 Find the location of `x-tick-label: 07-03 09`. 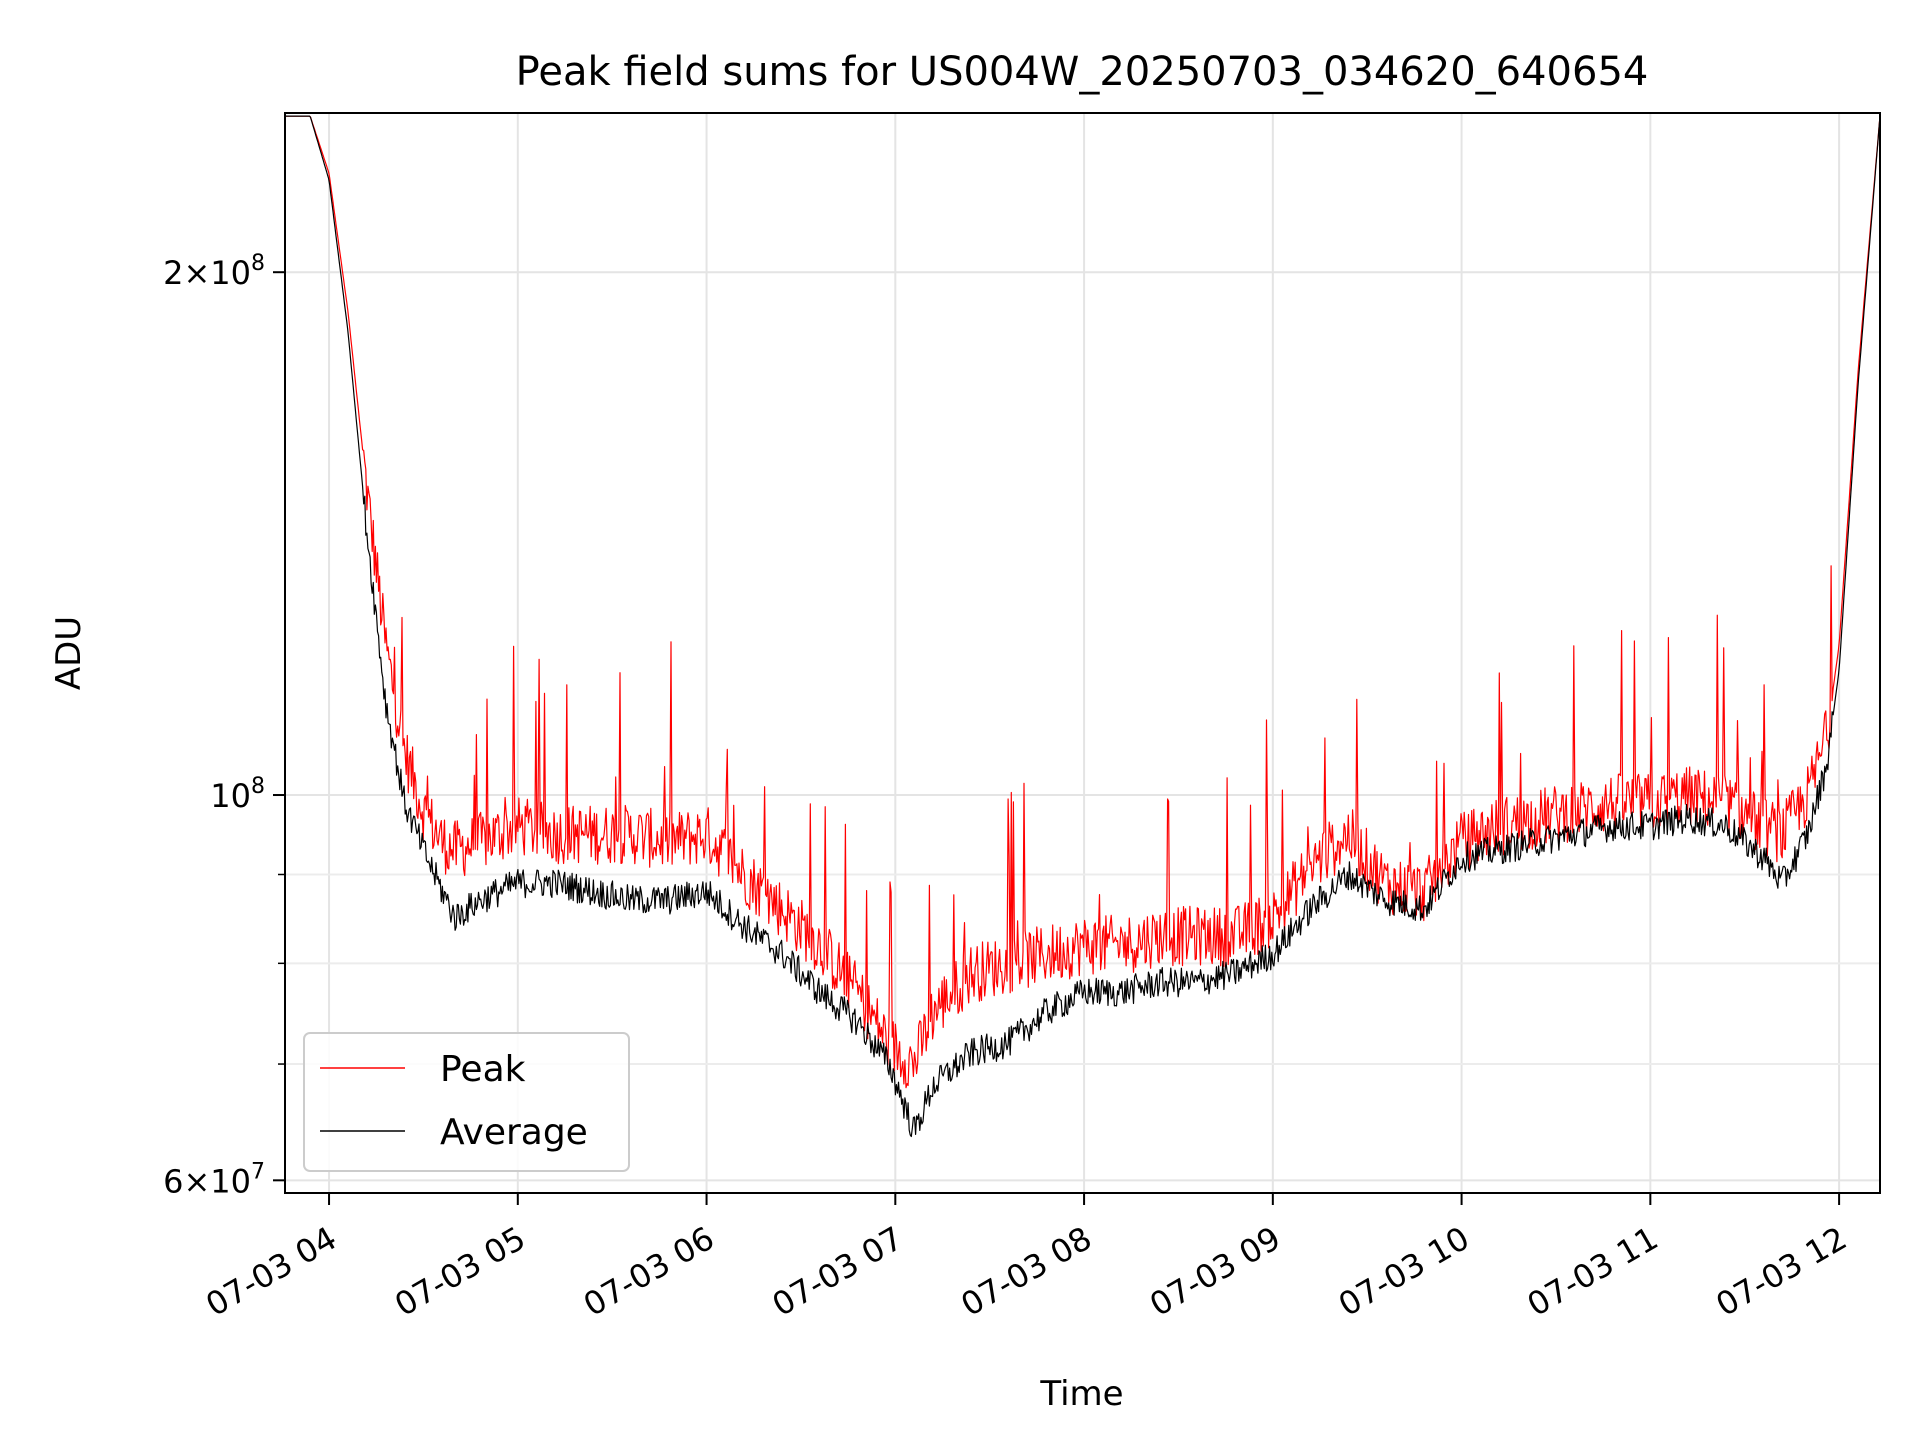

x-tick-label: 07-03 09 is located at coordinates (1215, 1271).